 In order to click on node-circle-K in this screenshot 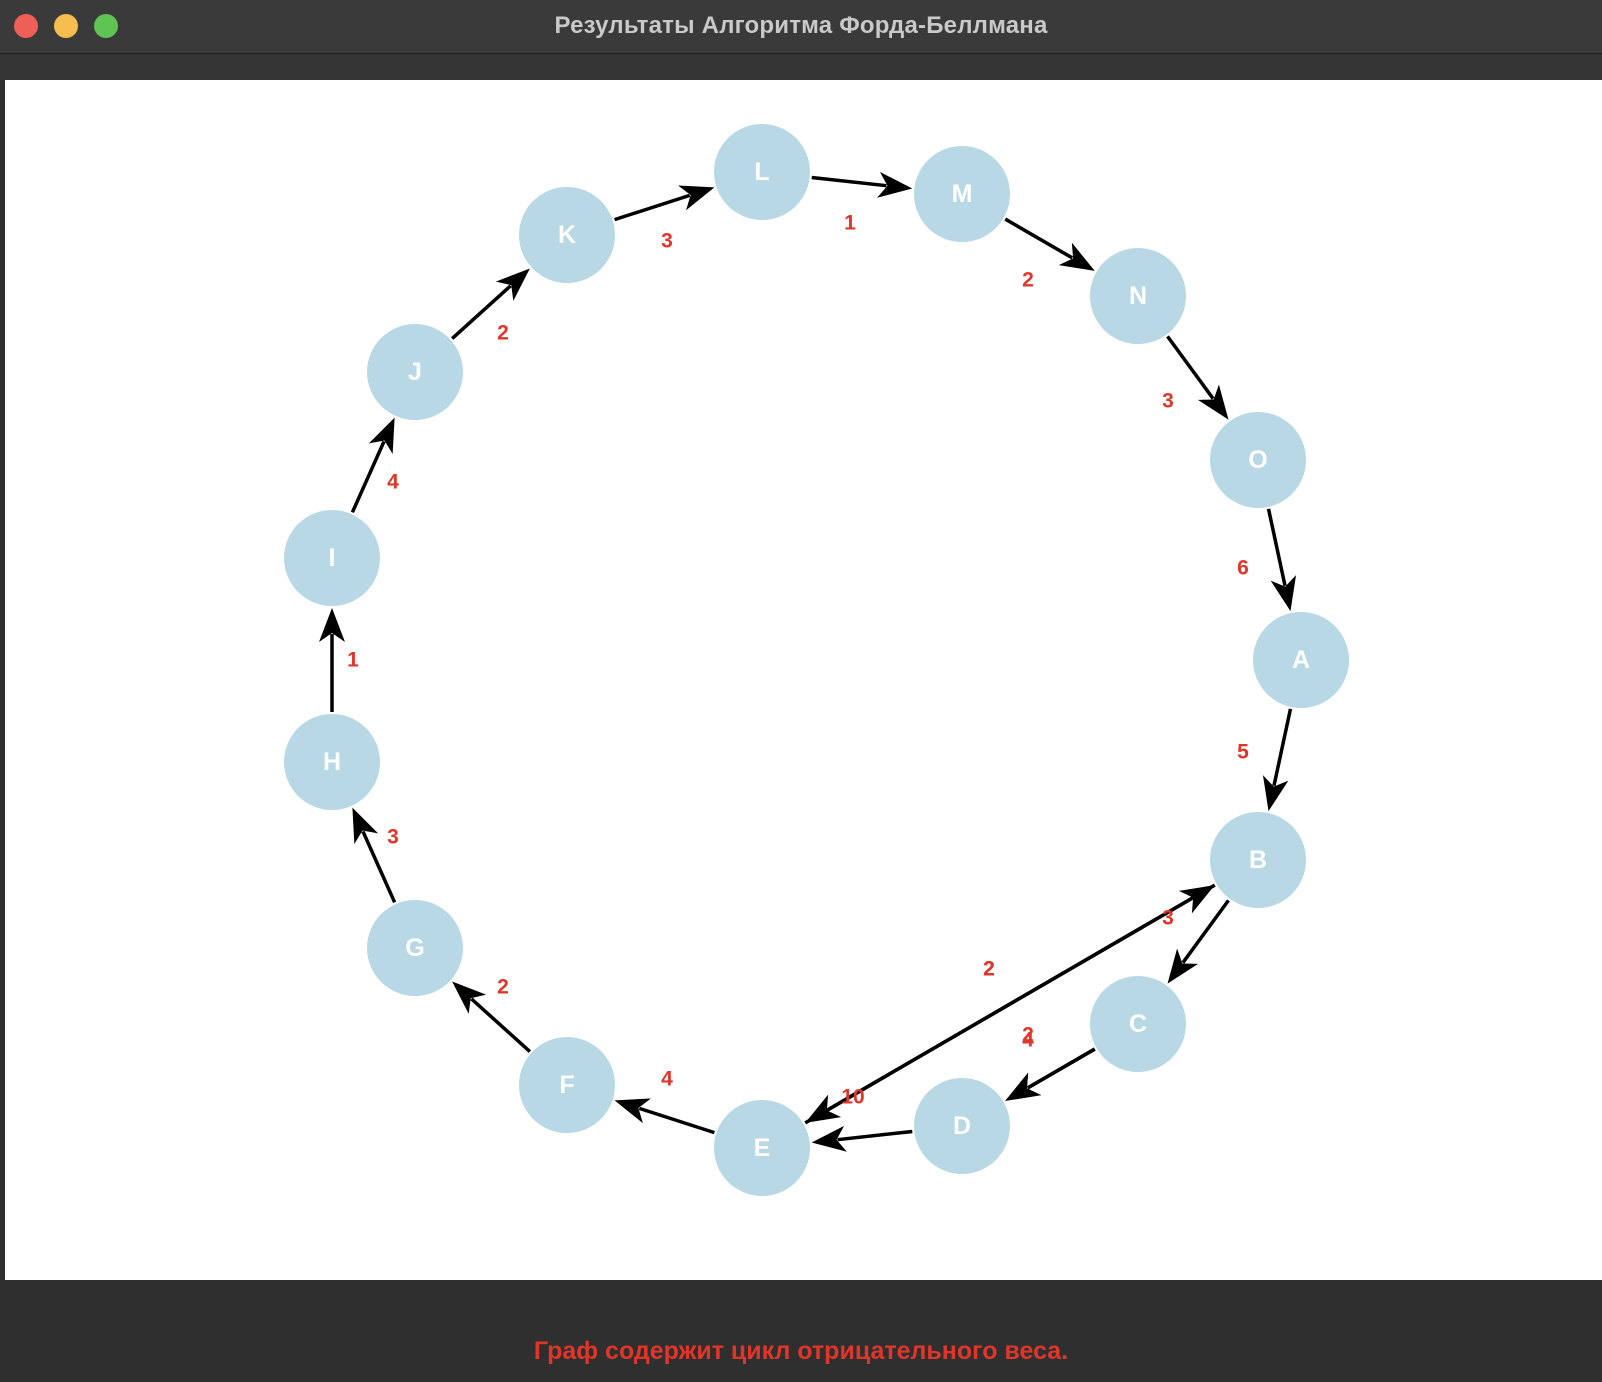, I will do `click(567, 235)`.